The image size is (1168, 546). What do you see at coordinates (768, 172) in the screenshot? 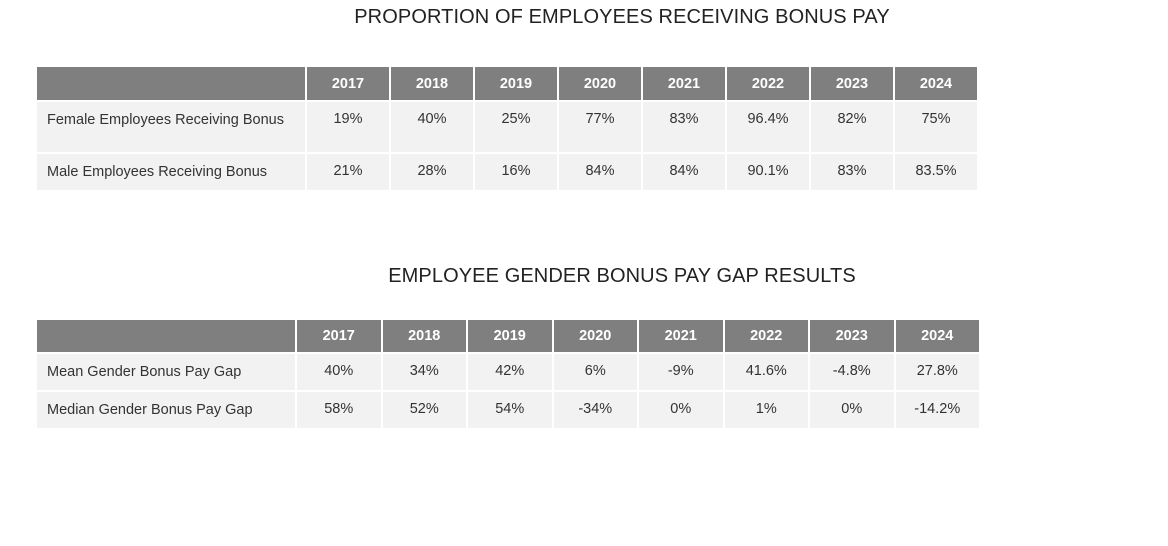
I see `value-cell: 90.1%` at bounding box center [768, 172].